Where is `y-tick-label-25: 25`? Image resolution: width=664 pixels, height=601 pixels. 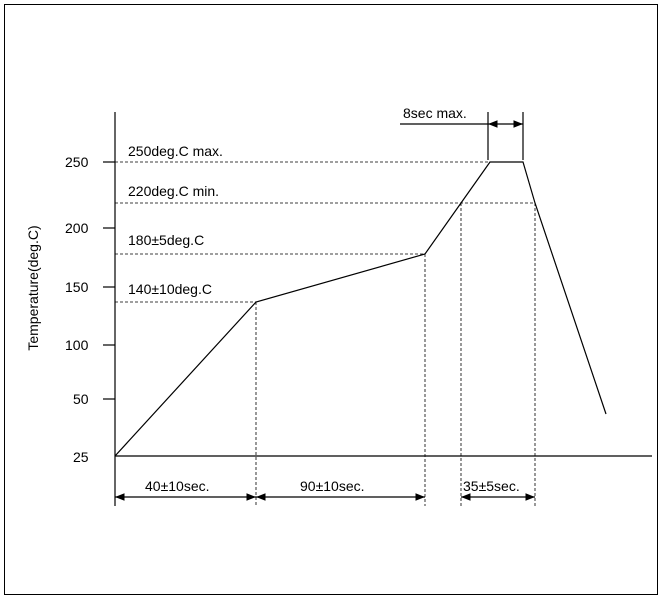 y-tick-label-25: 25 is located at coordinates (81, 457).